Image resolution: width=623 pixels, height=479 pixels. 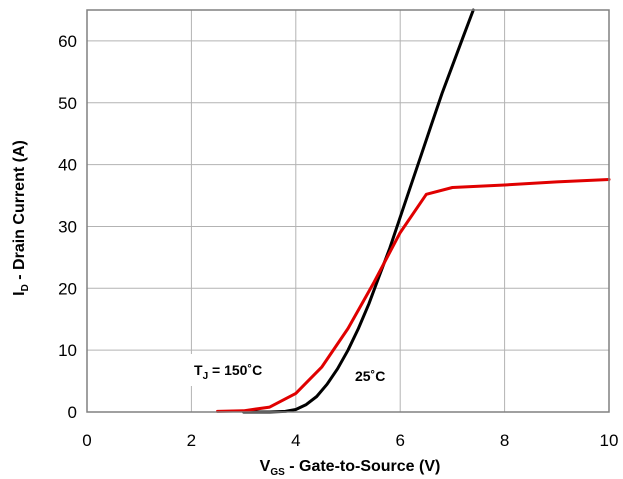 What do you see at coordinates (19, 293) in the screenshot?
I see `y-axis-title-main: I` at bounding box center [19, 293].